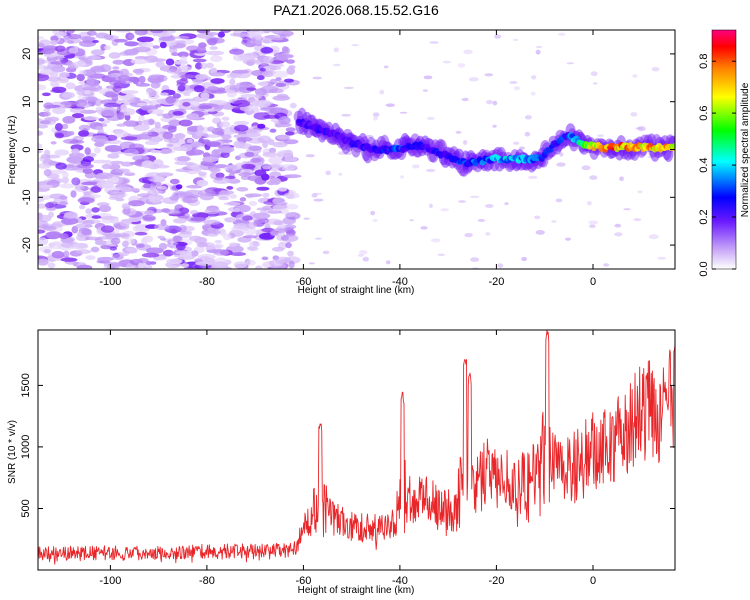  I want to click on y-tick-label: 10, so click(27, 102).